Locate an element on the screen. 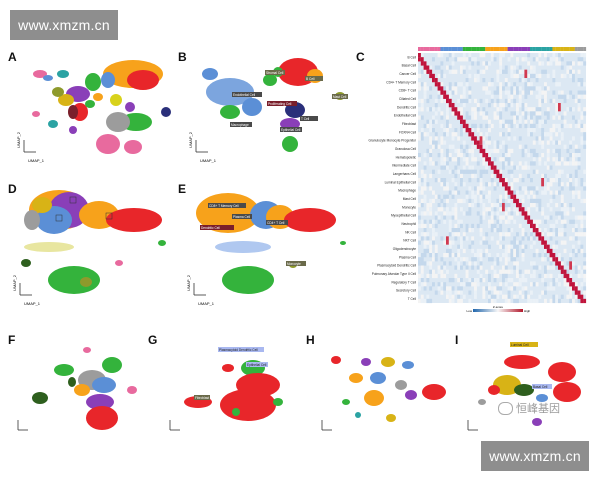 The image size is (600, 480). heatmap-row-label: Macrophage is located at coordinates (407, 191).